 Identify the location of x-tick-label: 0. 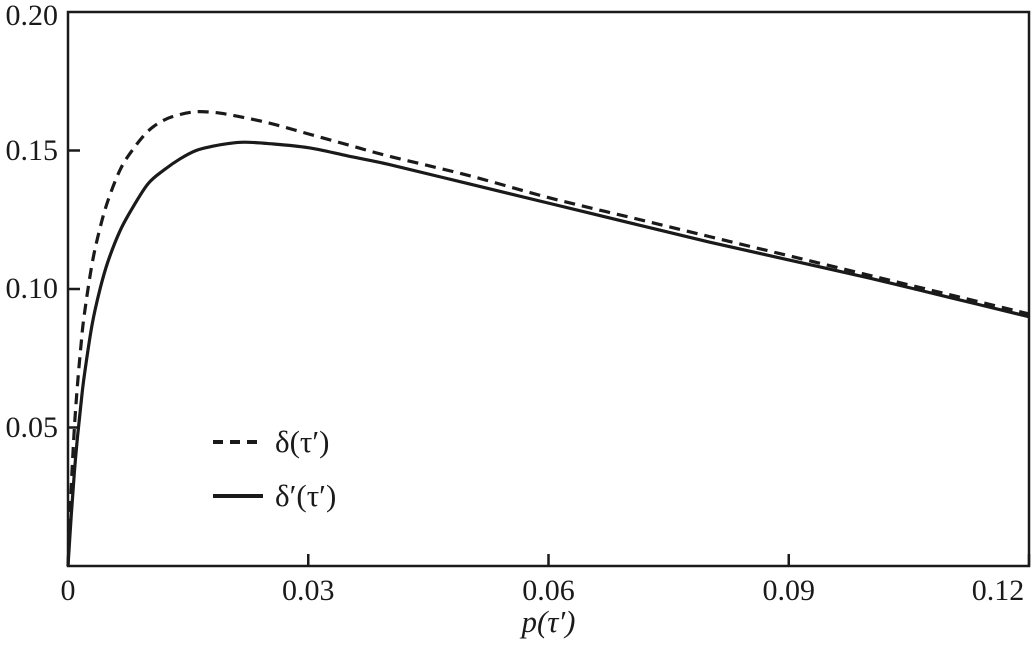
(68, 590).